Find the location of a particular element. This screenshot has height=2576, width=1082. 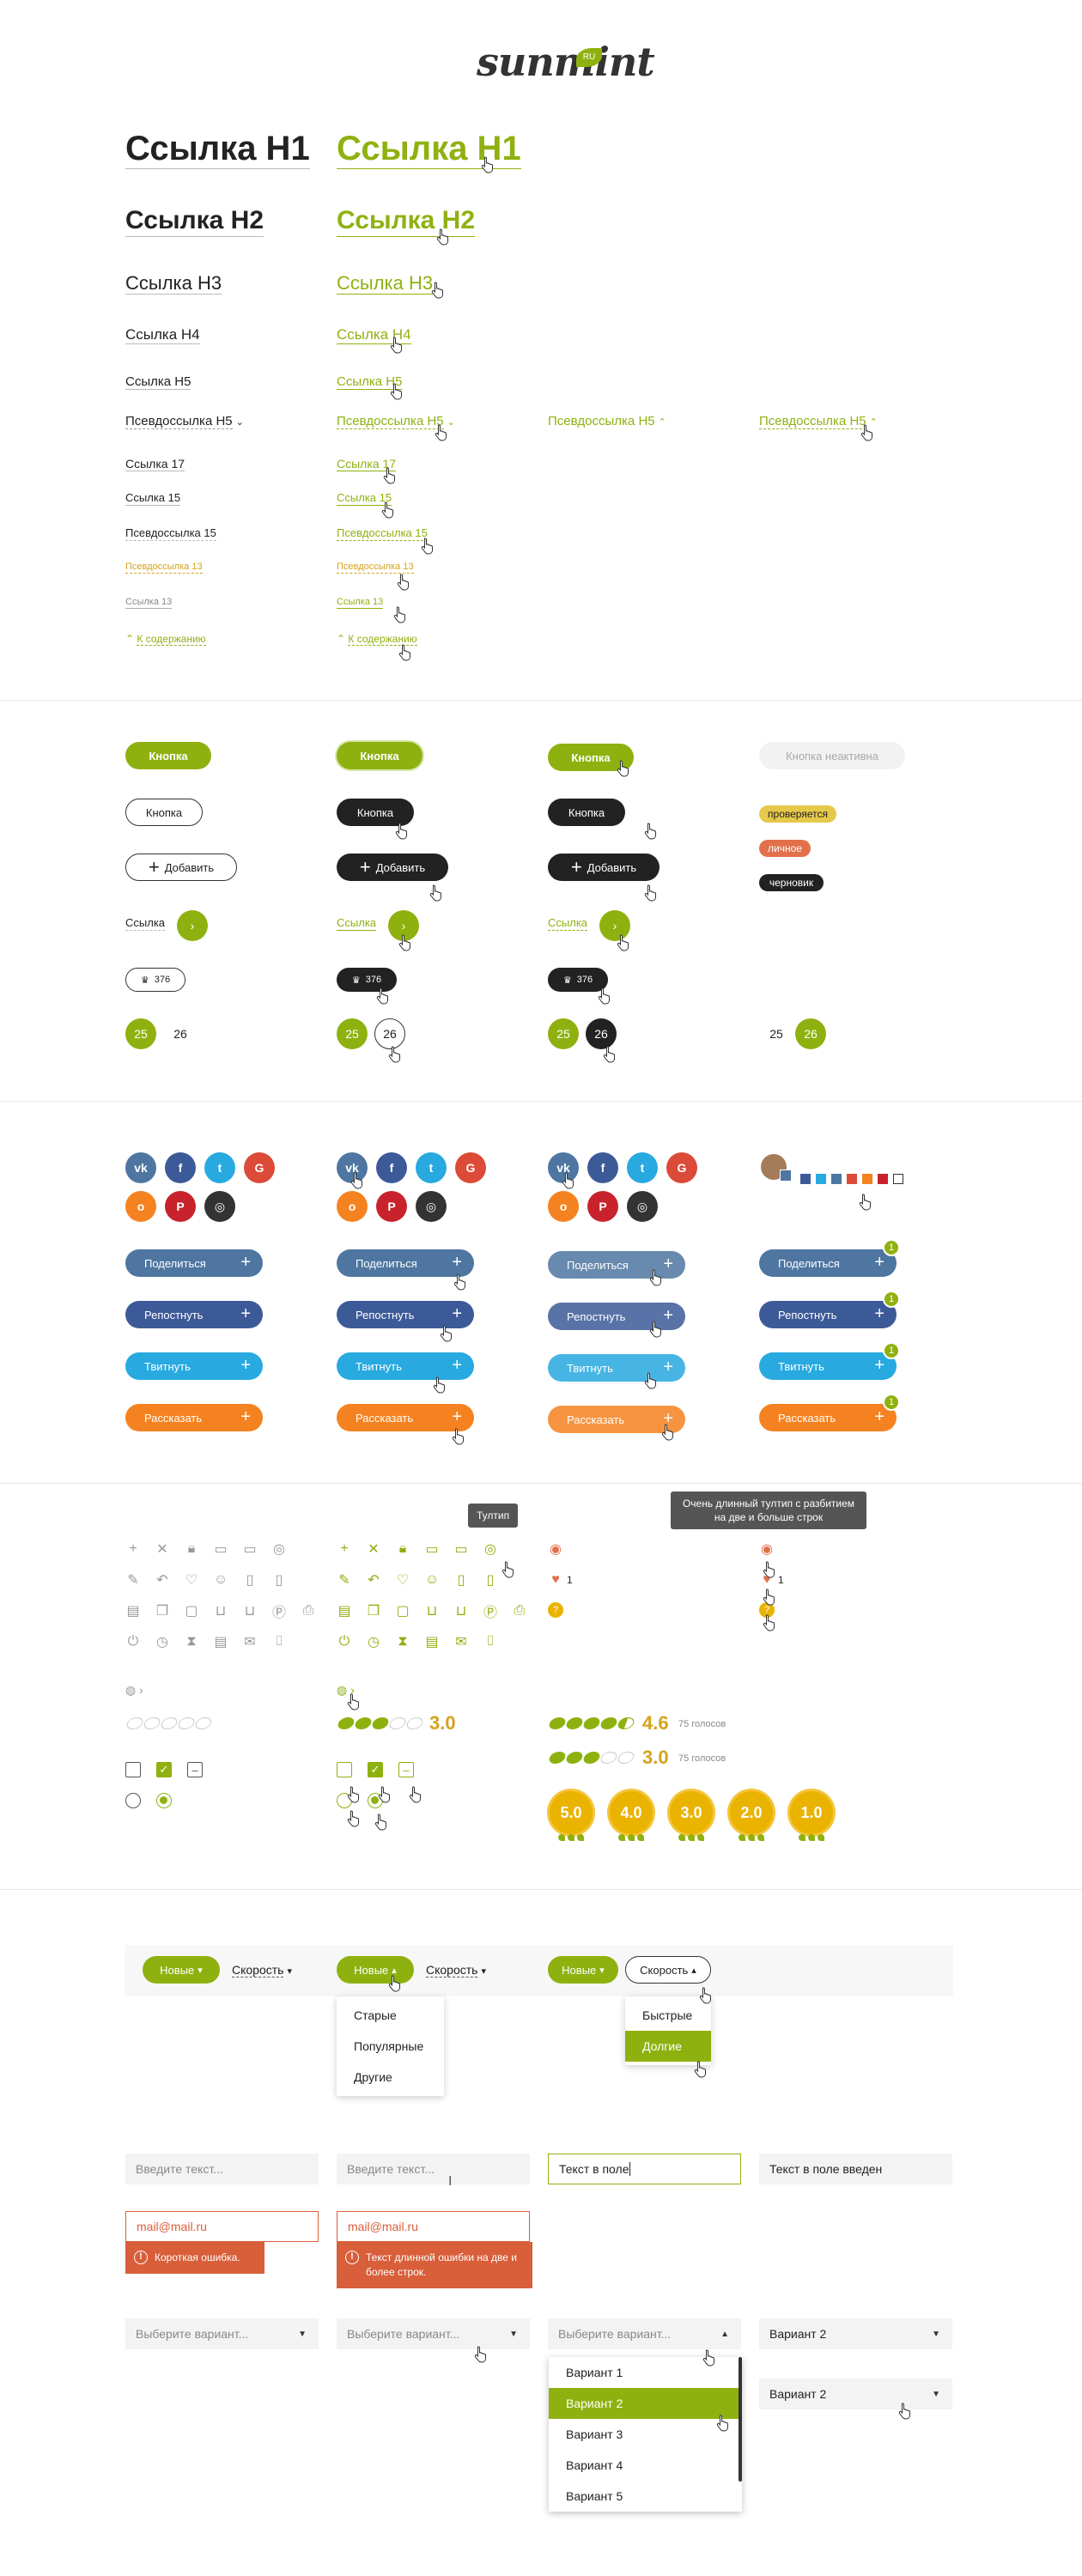

checkbox-indeterminate-hover: – is located at coordinates (406, 1770).